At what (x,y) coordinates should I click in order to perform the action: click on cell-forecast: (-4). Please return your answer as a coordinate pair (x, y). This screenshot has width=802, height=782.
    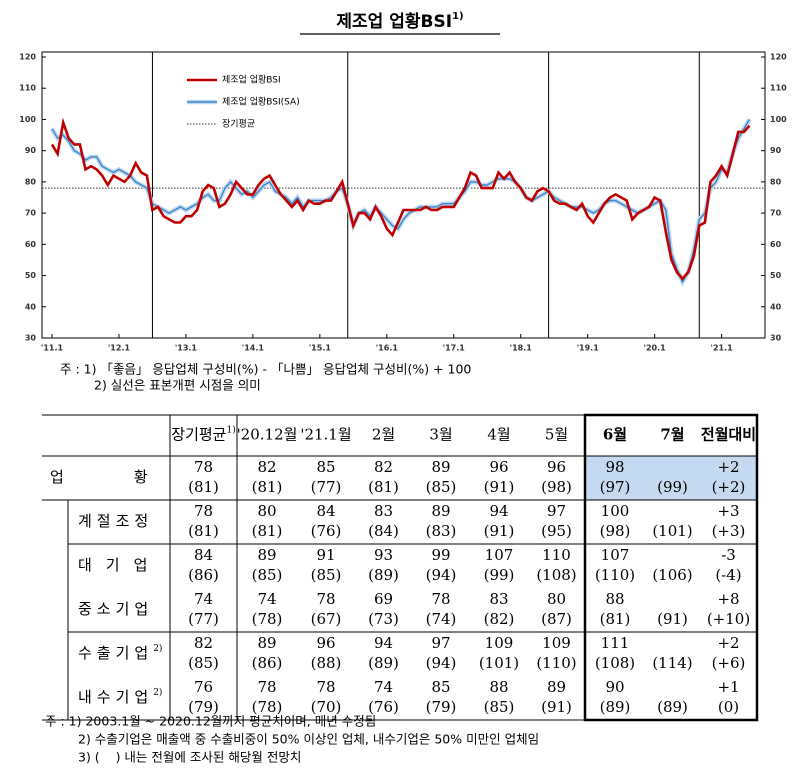
    Looking at the image, I should click on (728, 575).